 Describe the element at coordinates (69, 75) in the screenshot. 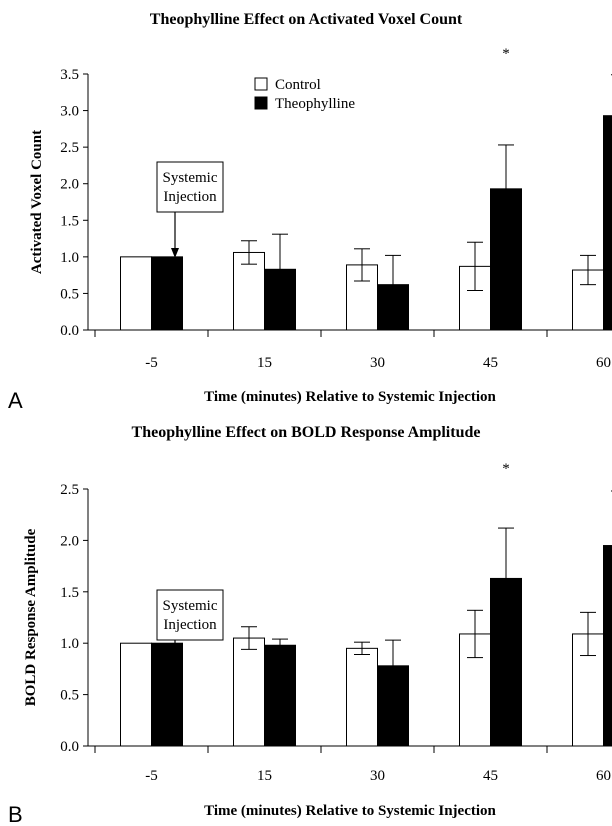

I see `y-tick-label: 3.5` at that location.